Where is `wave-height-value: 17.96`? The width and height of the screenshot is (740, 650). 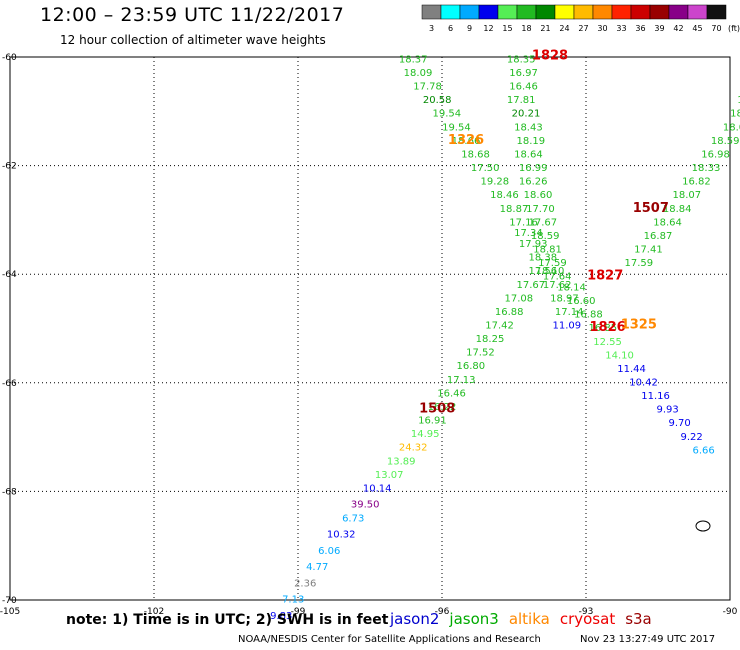
wave-height-value: 17.96 is located at coordinates (738, 100).